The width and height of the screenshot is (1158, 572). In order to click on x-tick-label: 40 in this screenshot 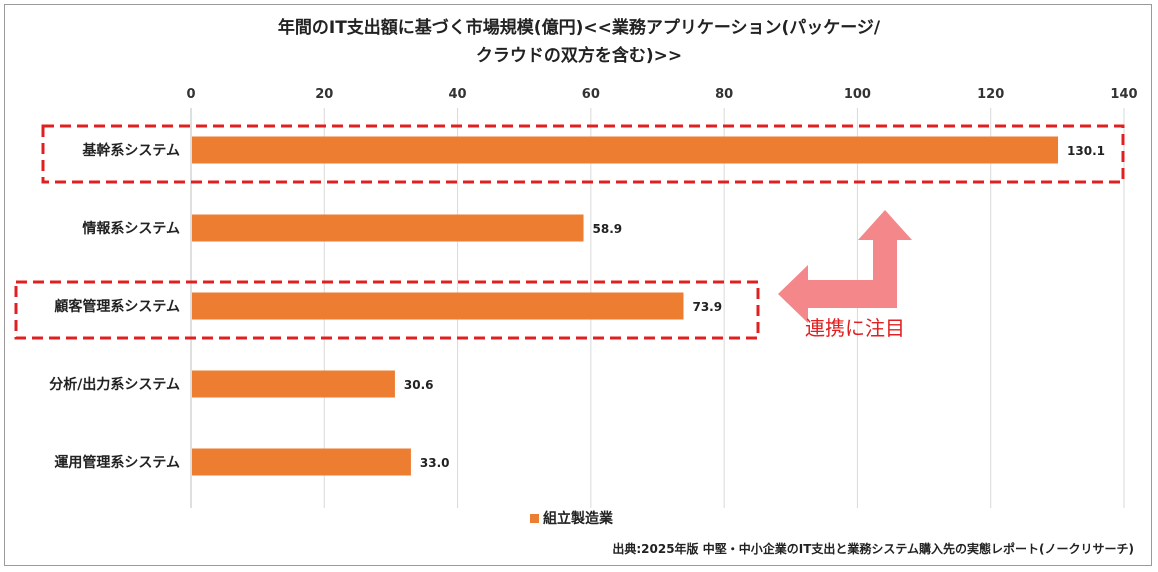, I will do `click(458, 94)`.